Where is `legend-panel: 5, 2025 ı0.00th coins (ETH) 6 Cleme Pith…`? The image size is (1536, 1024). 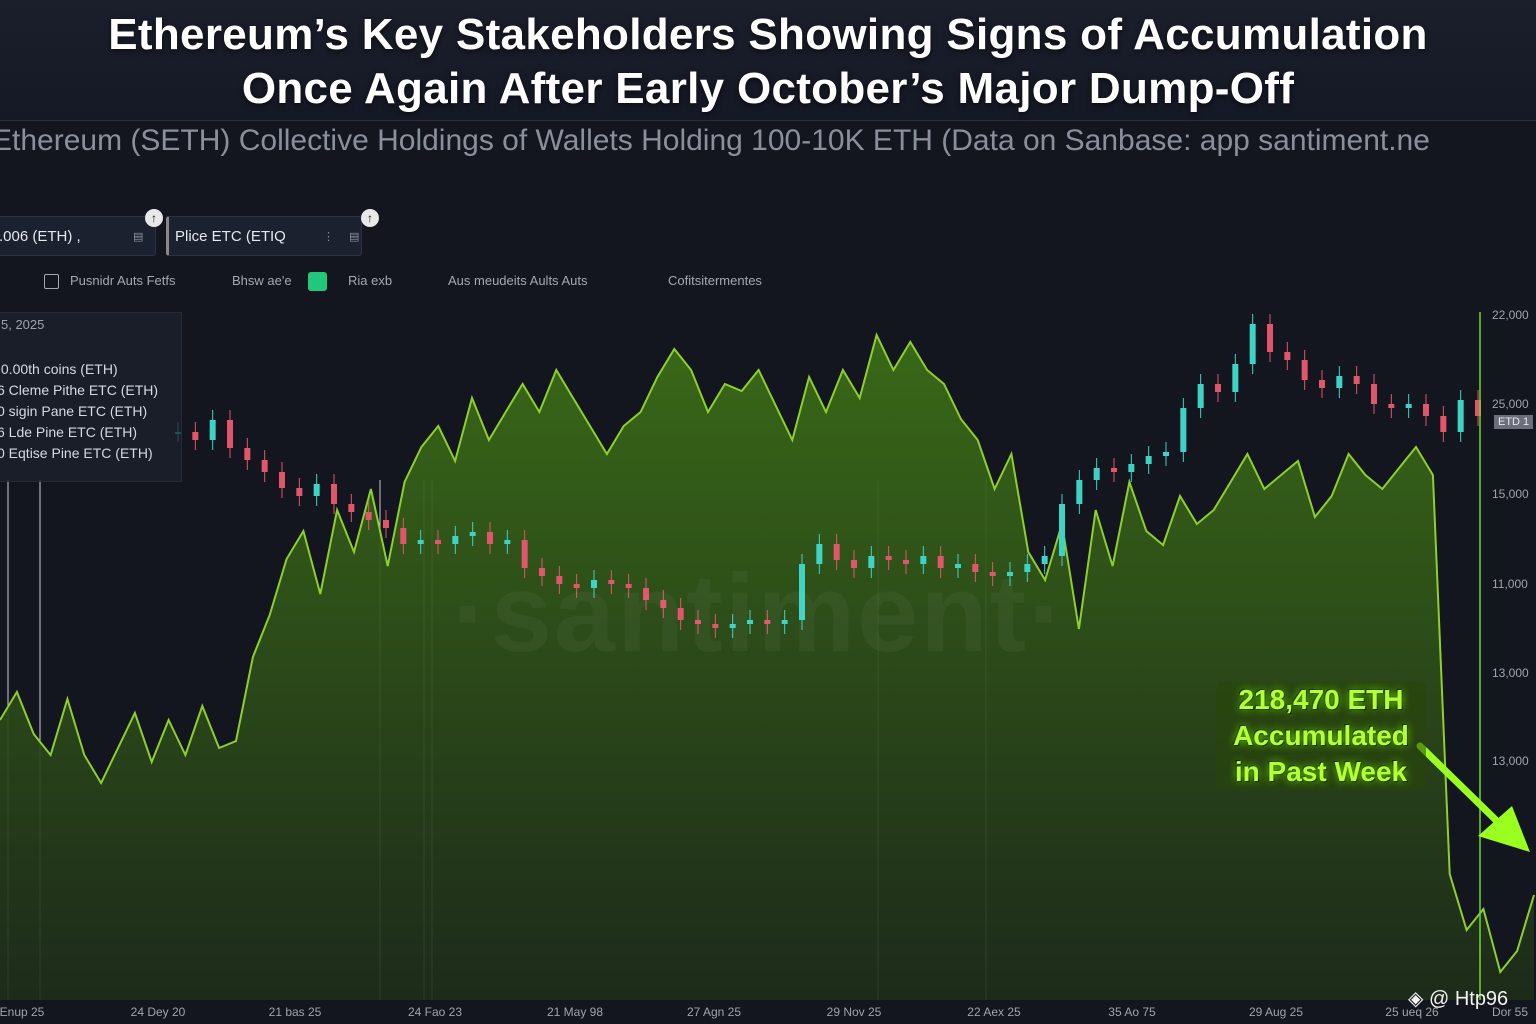
legend-panel: 5, 2025 ı0.00th coins (ETH) 6 Cleme Pith… is located at coordinates (91, 397).